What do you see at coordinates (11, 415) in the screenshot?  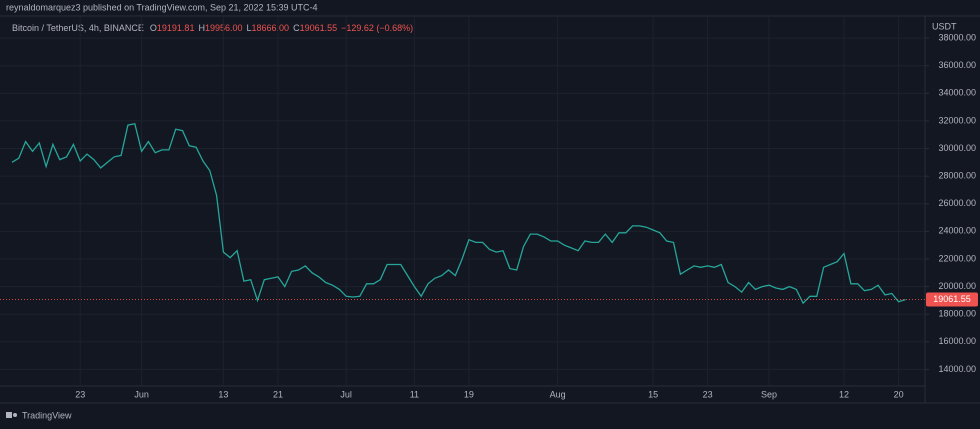 I see `brand-logo` at bounding box center [11, 415].